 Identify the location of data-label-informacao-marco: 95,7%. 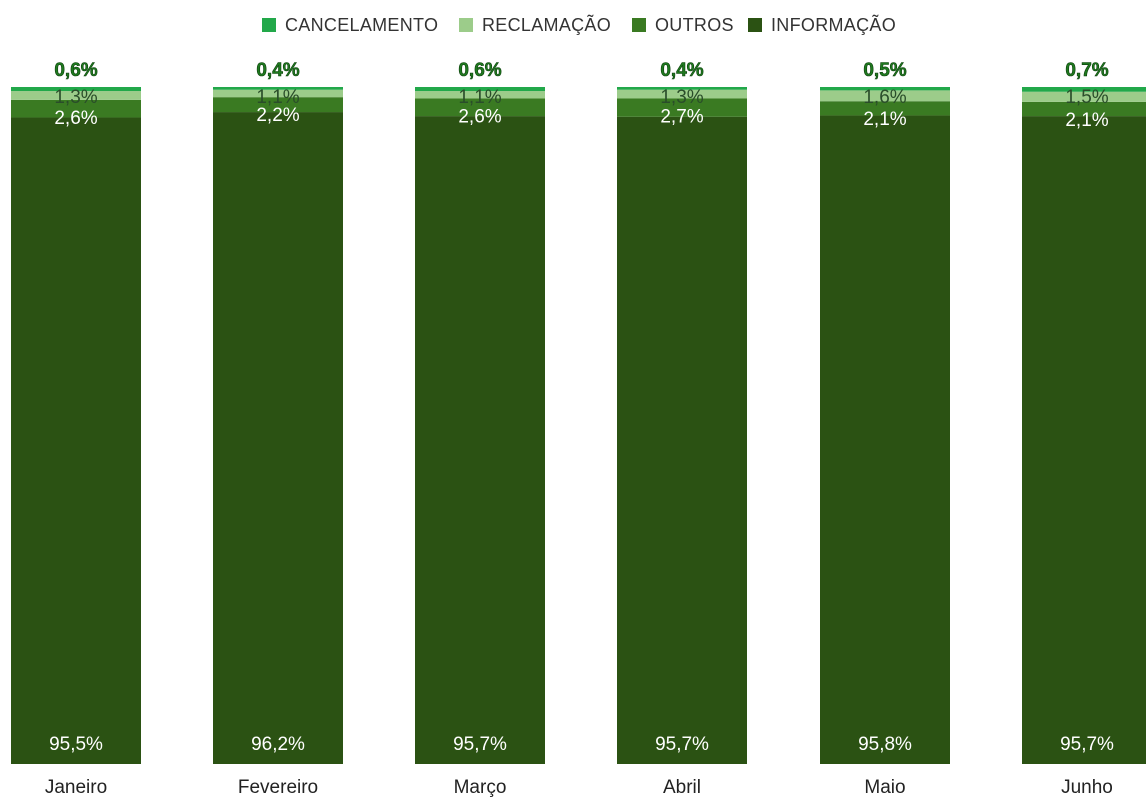
(480, 744).